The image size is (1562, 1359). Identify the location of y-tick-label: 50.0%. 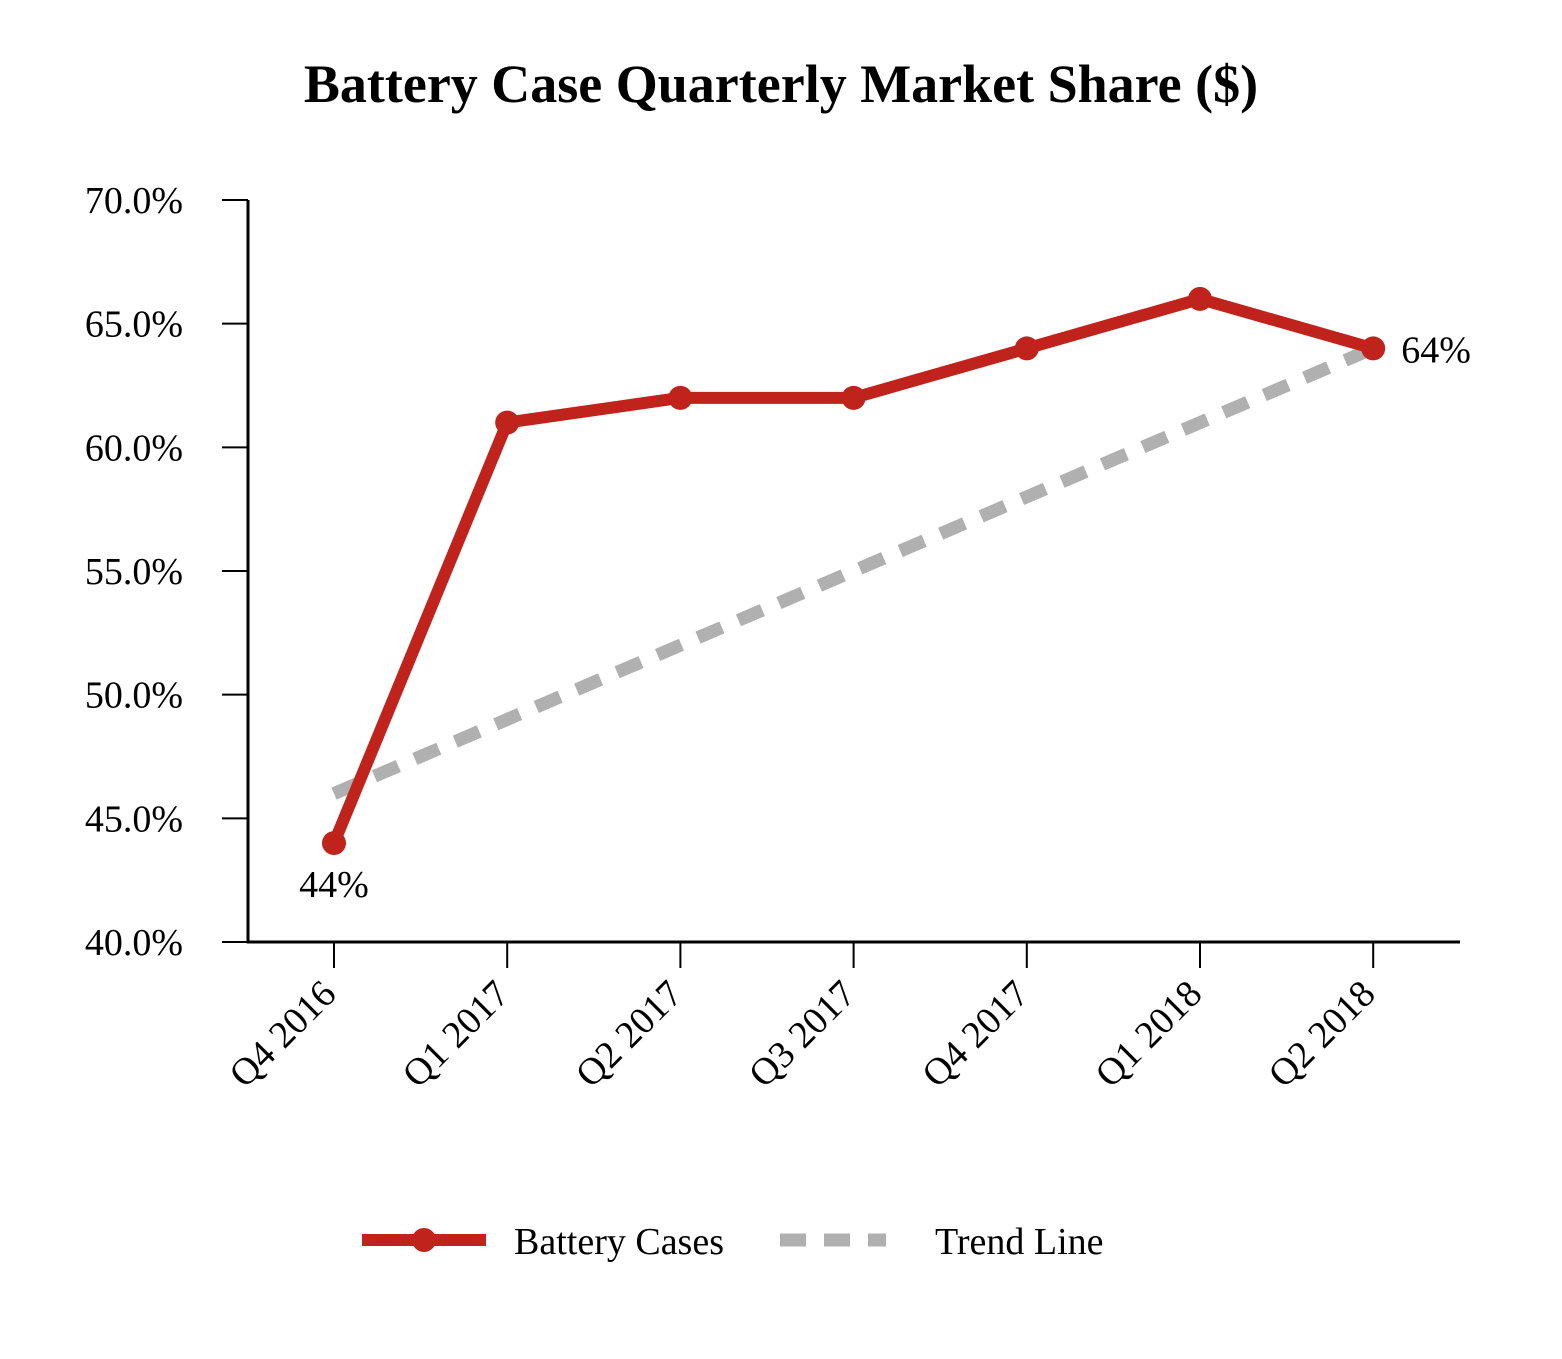
(134, 696).